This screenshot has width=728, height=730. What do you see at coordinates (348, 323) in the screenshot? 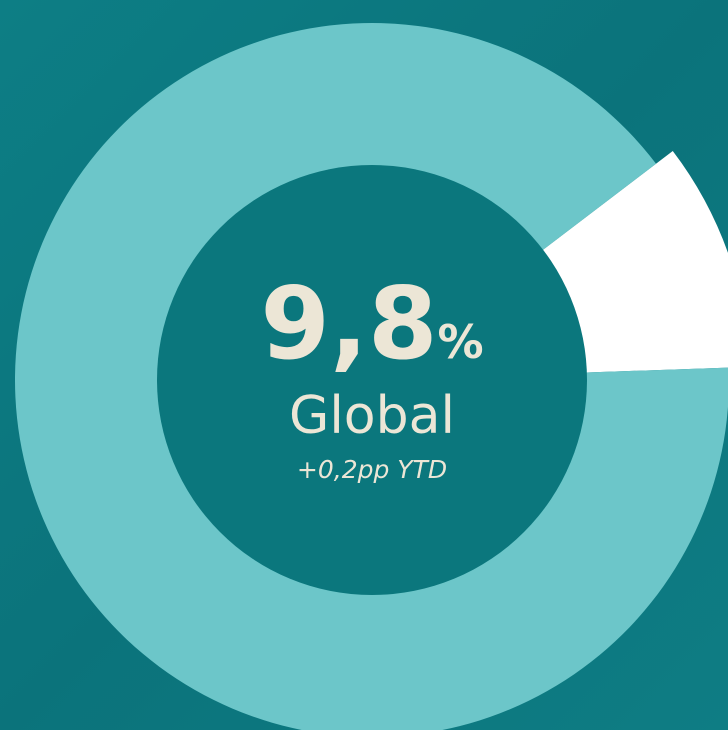
I see `center-value-number: 9,8` at bounding box center [348, 323].